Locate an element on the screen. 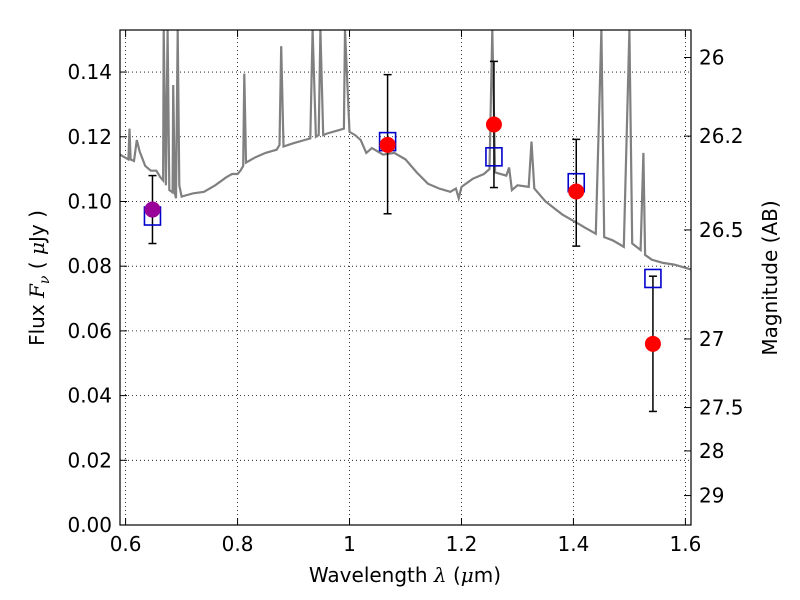 Image resolution: width=800 pixels, height=600 pixels. x-tick-label: 0.8 is located at coordinates (238, 544).